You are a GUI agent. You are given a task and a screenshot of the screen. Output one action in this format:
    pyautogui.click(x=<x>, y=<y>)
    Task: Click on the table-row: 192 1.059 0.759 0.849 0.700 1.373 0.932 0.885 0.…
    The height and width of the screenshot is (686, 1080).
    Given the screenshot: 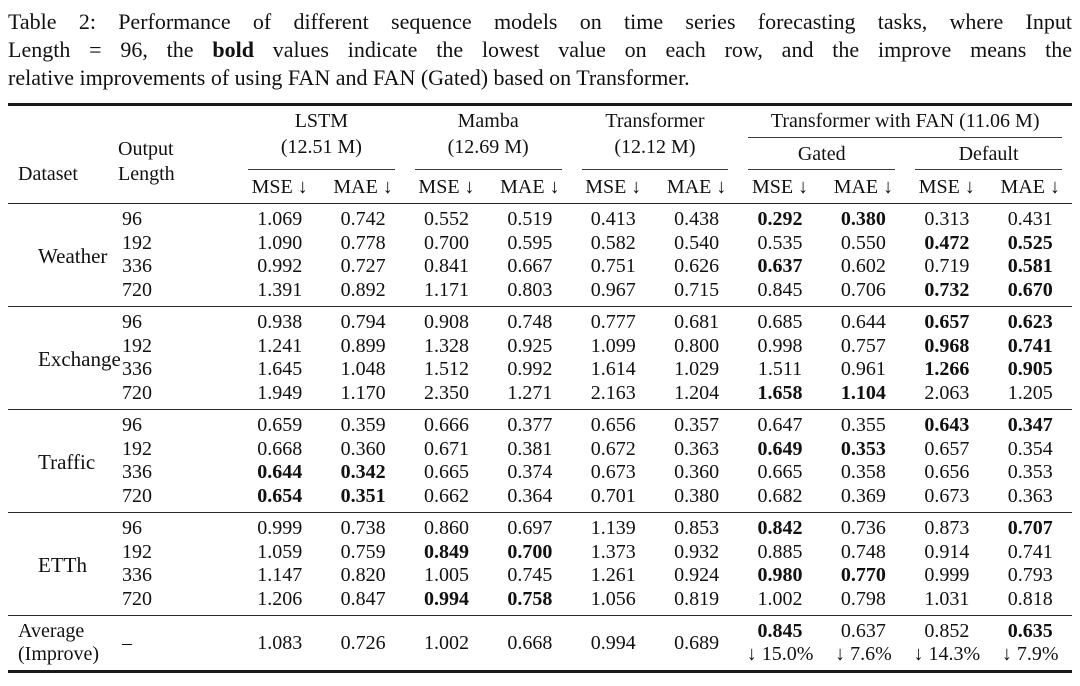 What is the action you would take?
    pyautogui.click(x=540, y=553)
    